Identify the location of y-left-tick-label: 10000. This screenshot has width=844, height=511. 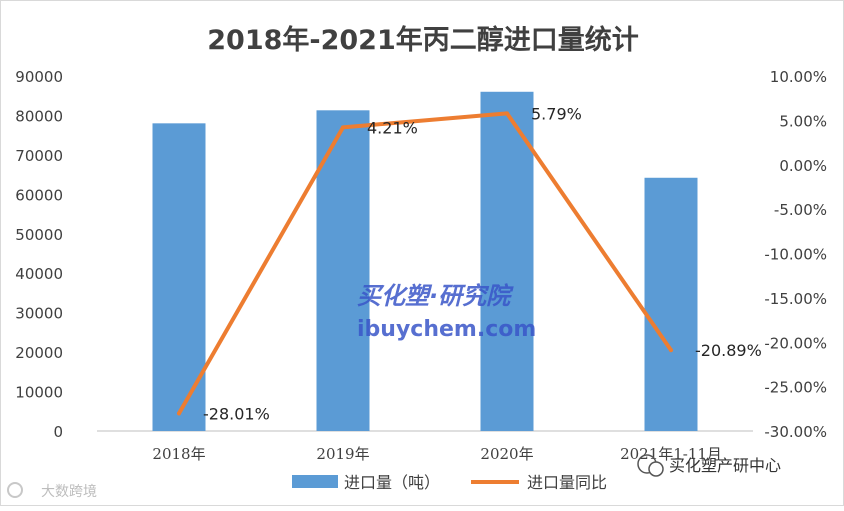
(39, 393).